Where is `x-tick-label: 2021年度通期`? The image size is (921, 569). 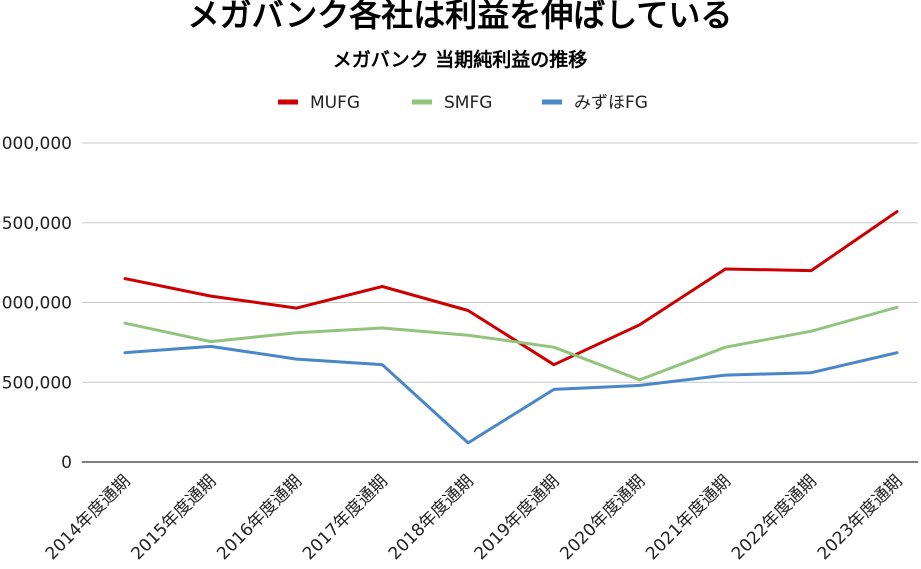 x-tick-label: 2021年度通期 is located at coordinates (688, 517).